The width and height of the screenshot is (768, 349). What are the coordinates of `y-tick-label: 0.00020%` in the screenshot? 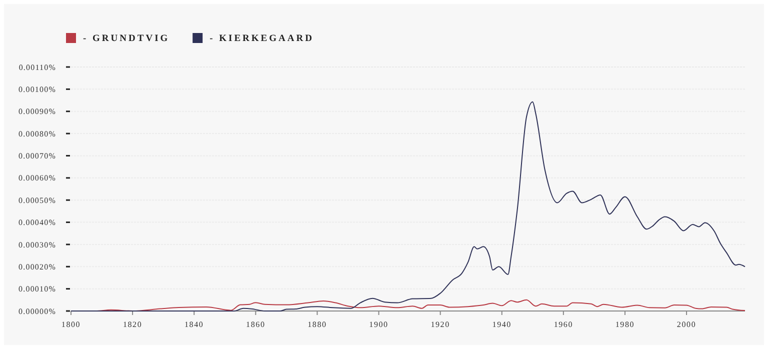 It's located at (37, 267).